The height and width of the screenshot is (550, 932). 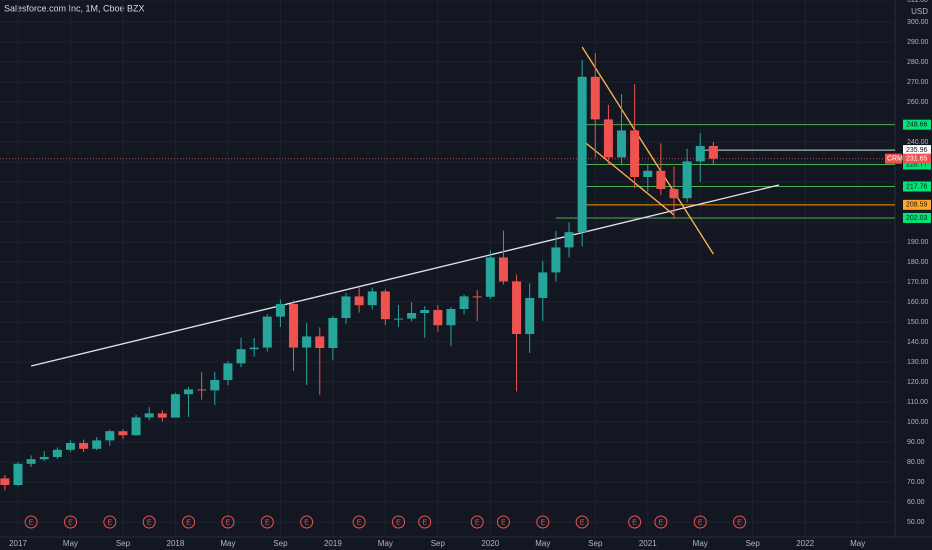 I want to click on y-tick-label: 160.00, so click(x=918, y=302).